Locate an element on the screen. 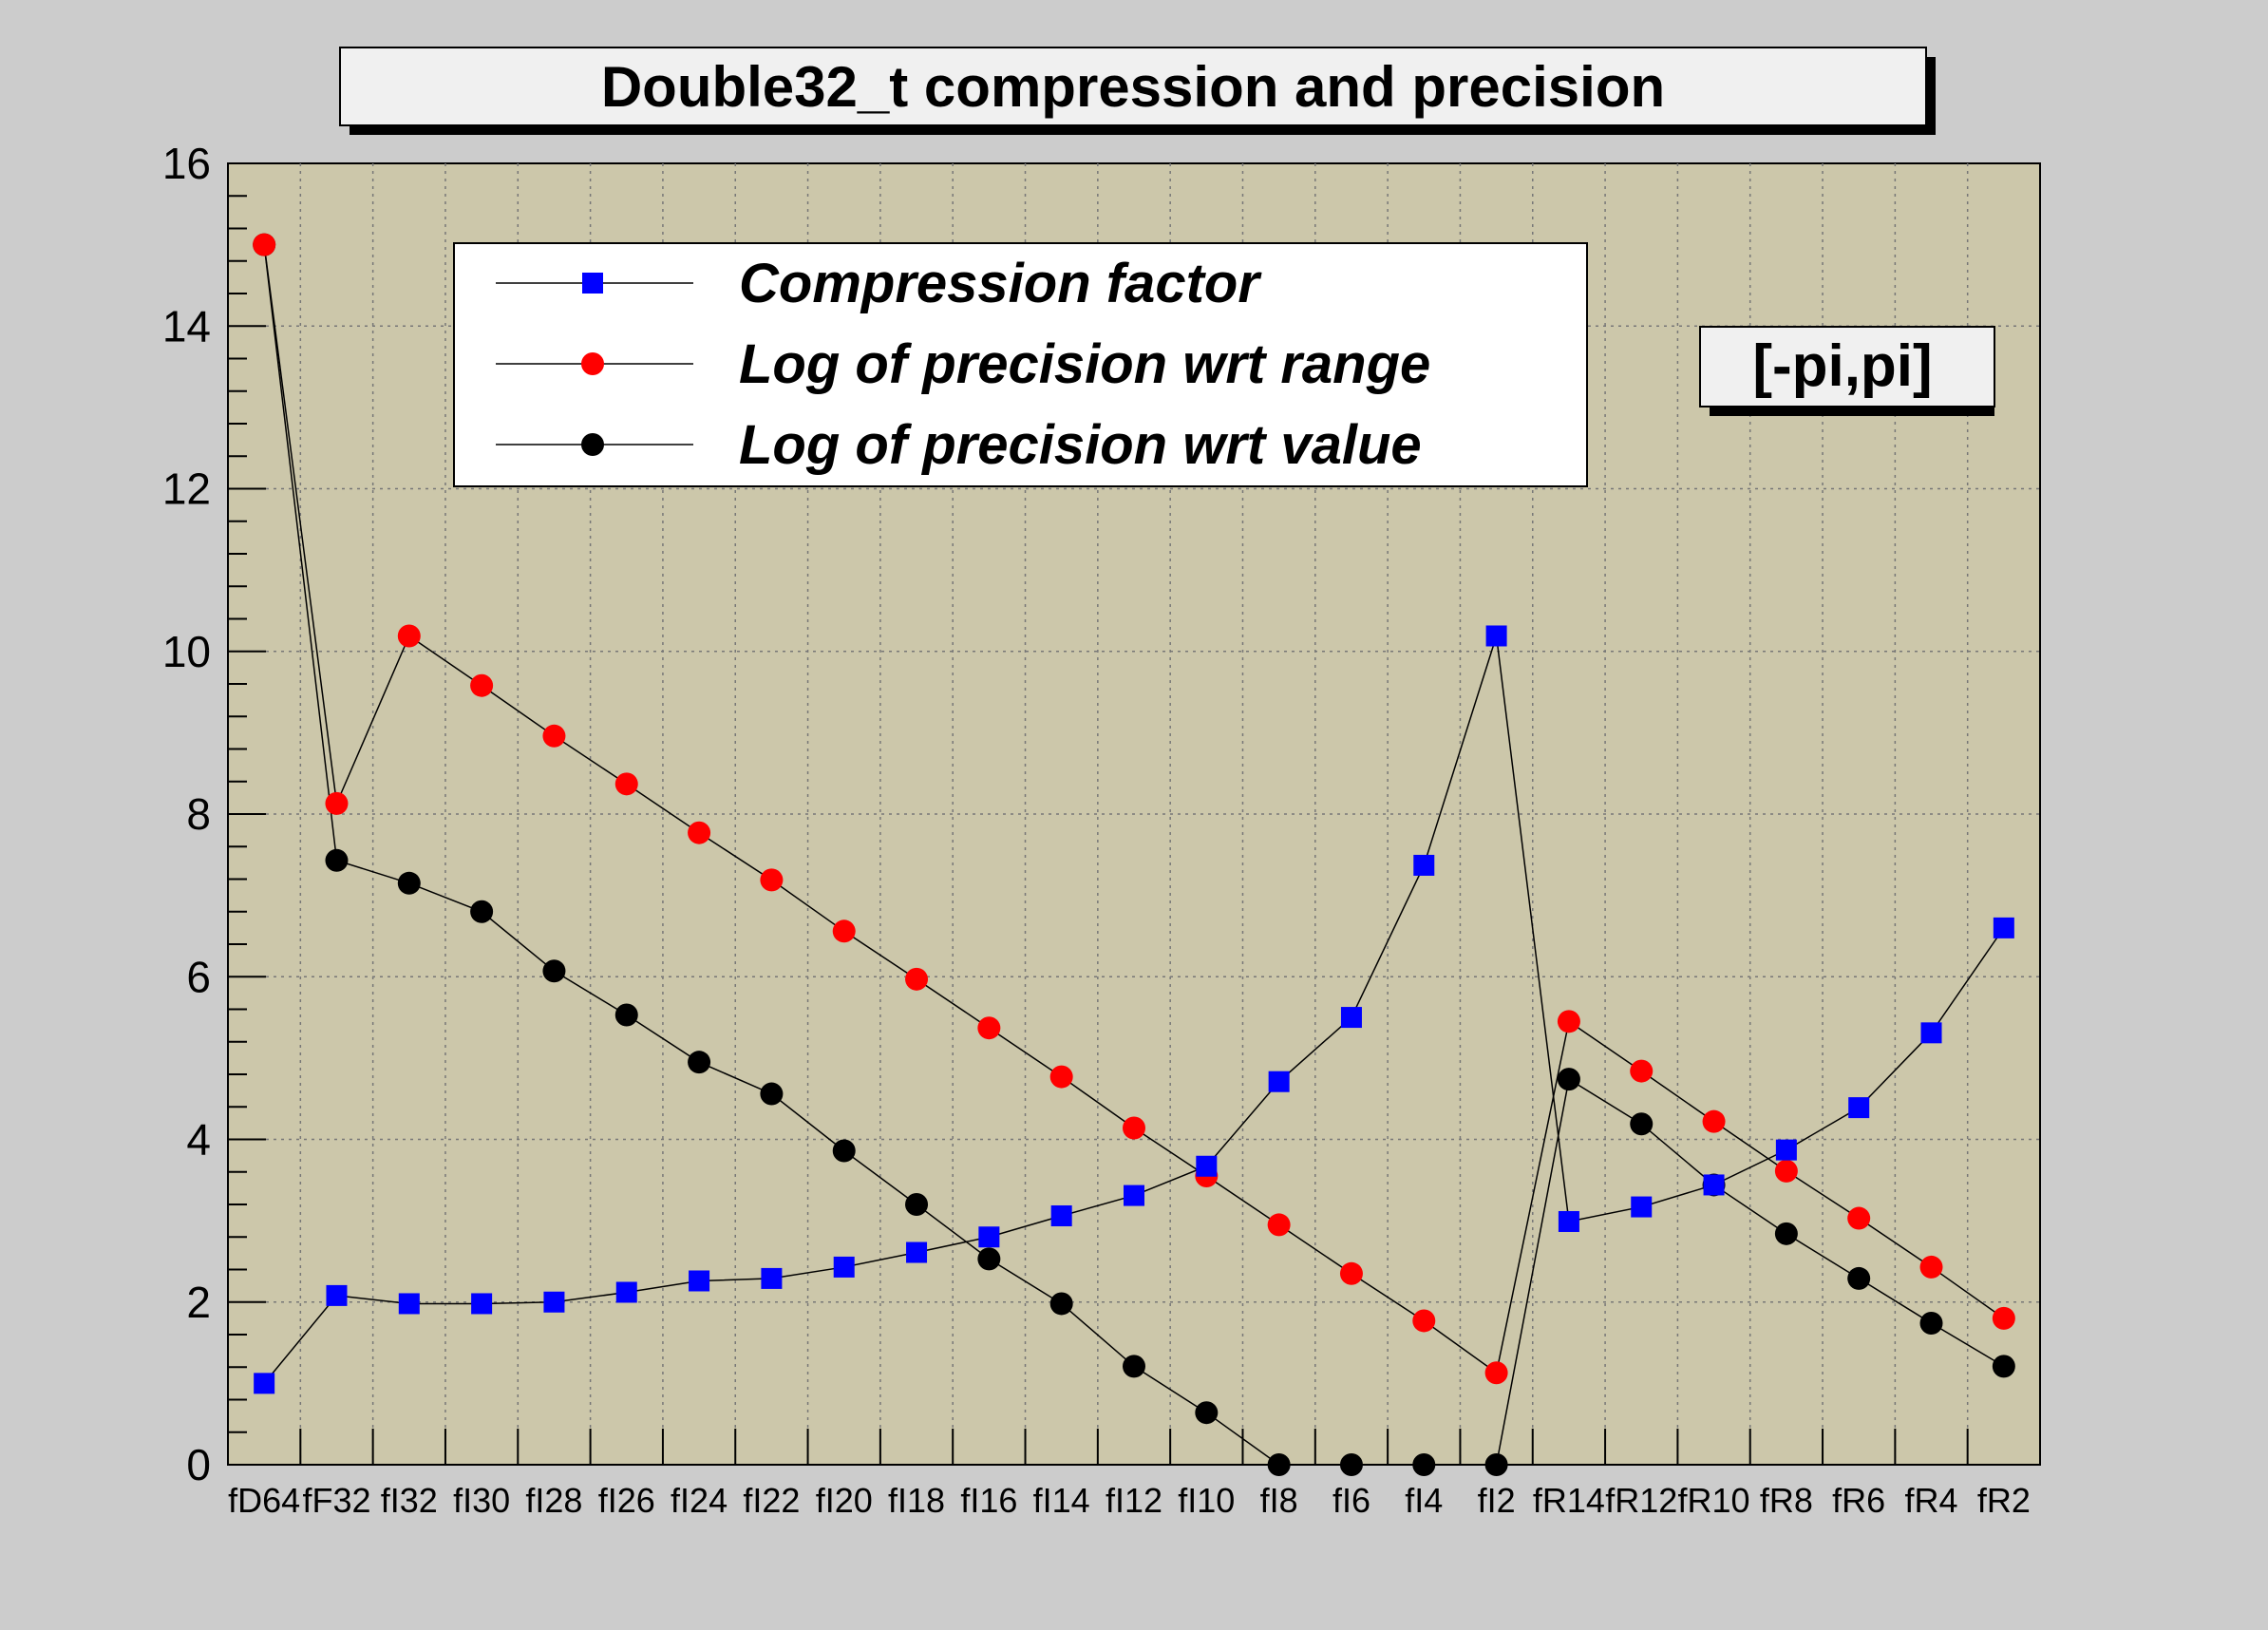  title-box: Double32_t compression and precision is located at coordinates (1137, 91).